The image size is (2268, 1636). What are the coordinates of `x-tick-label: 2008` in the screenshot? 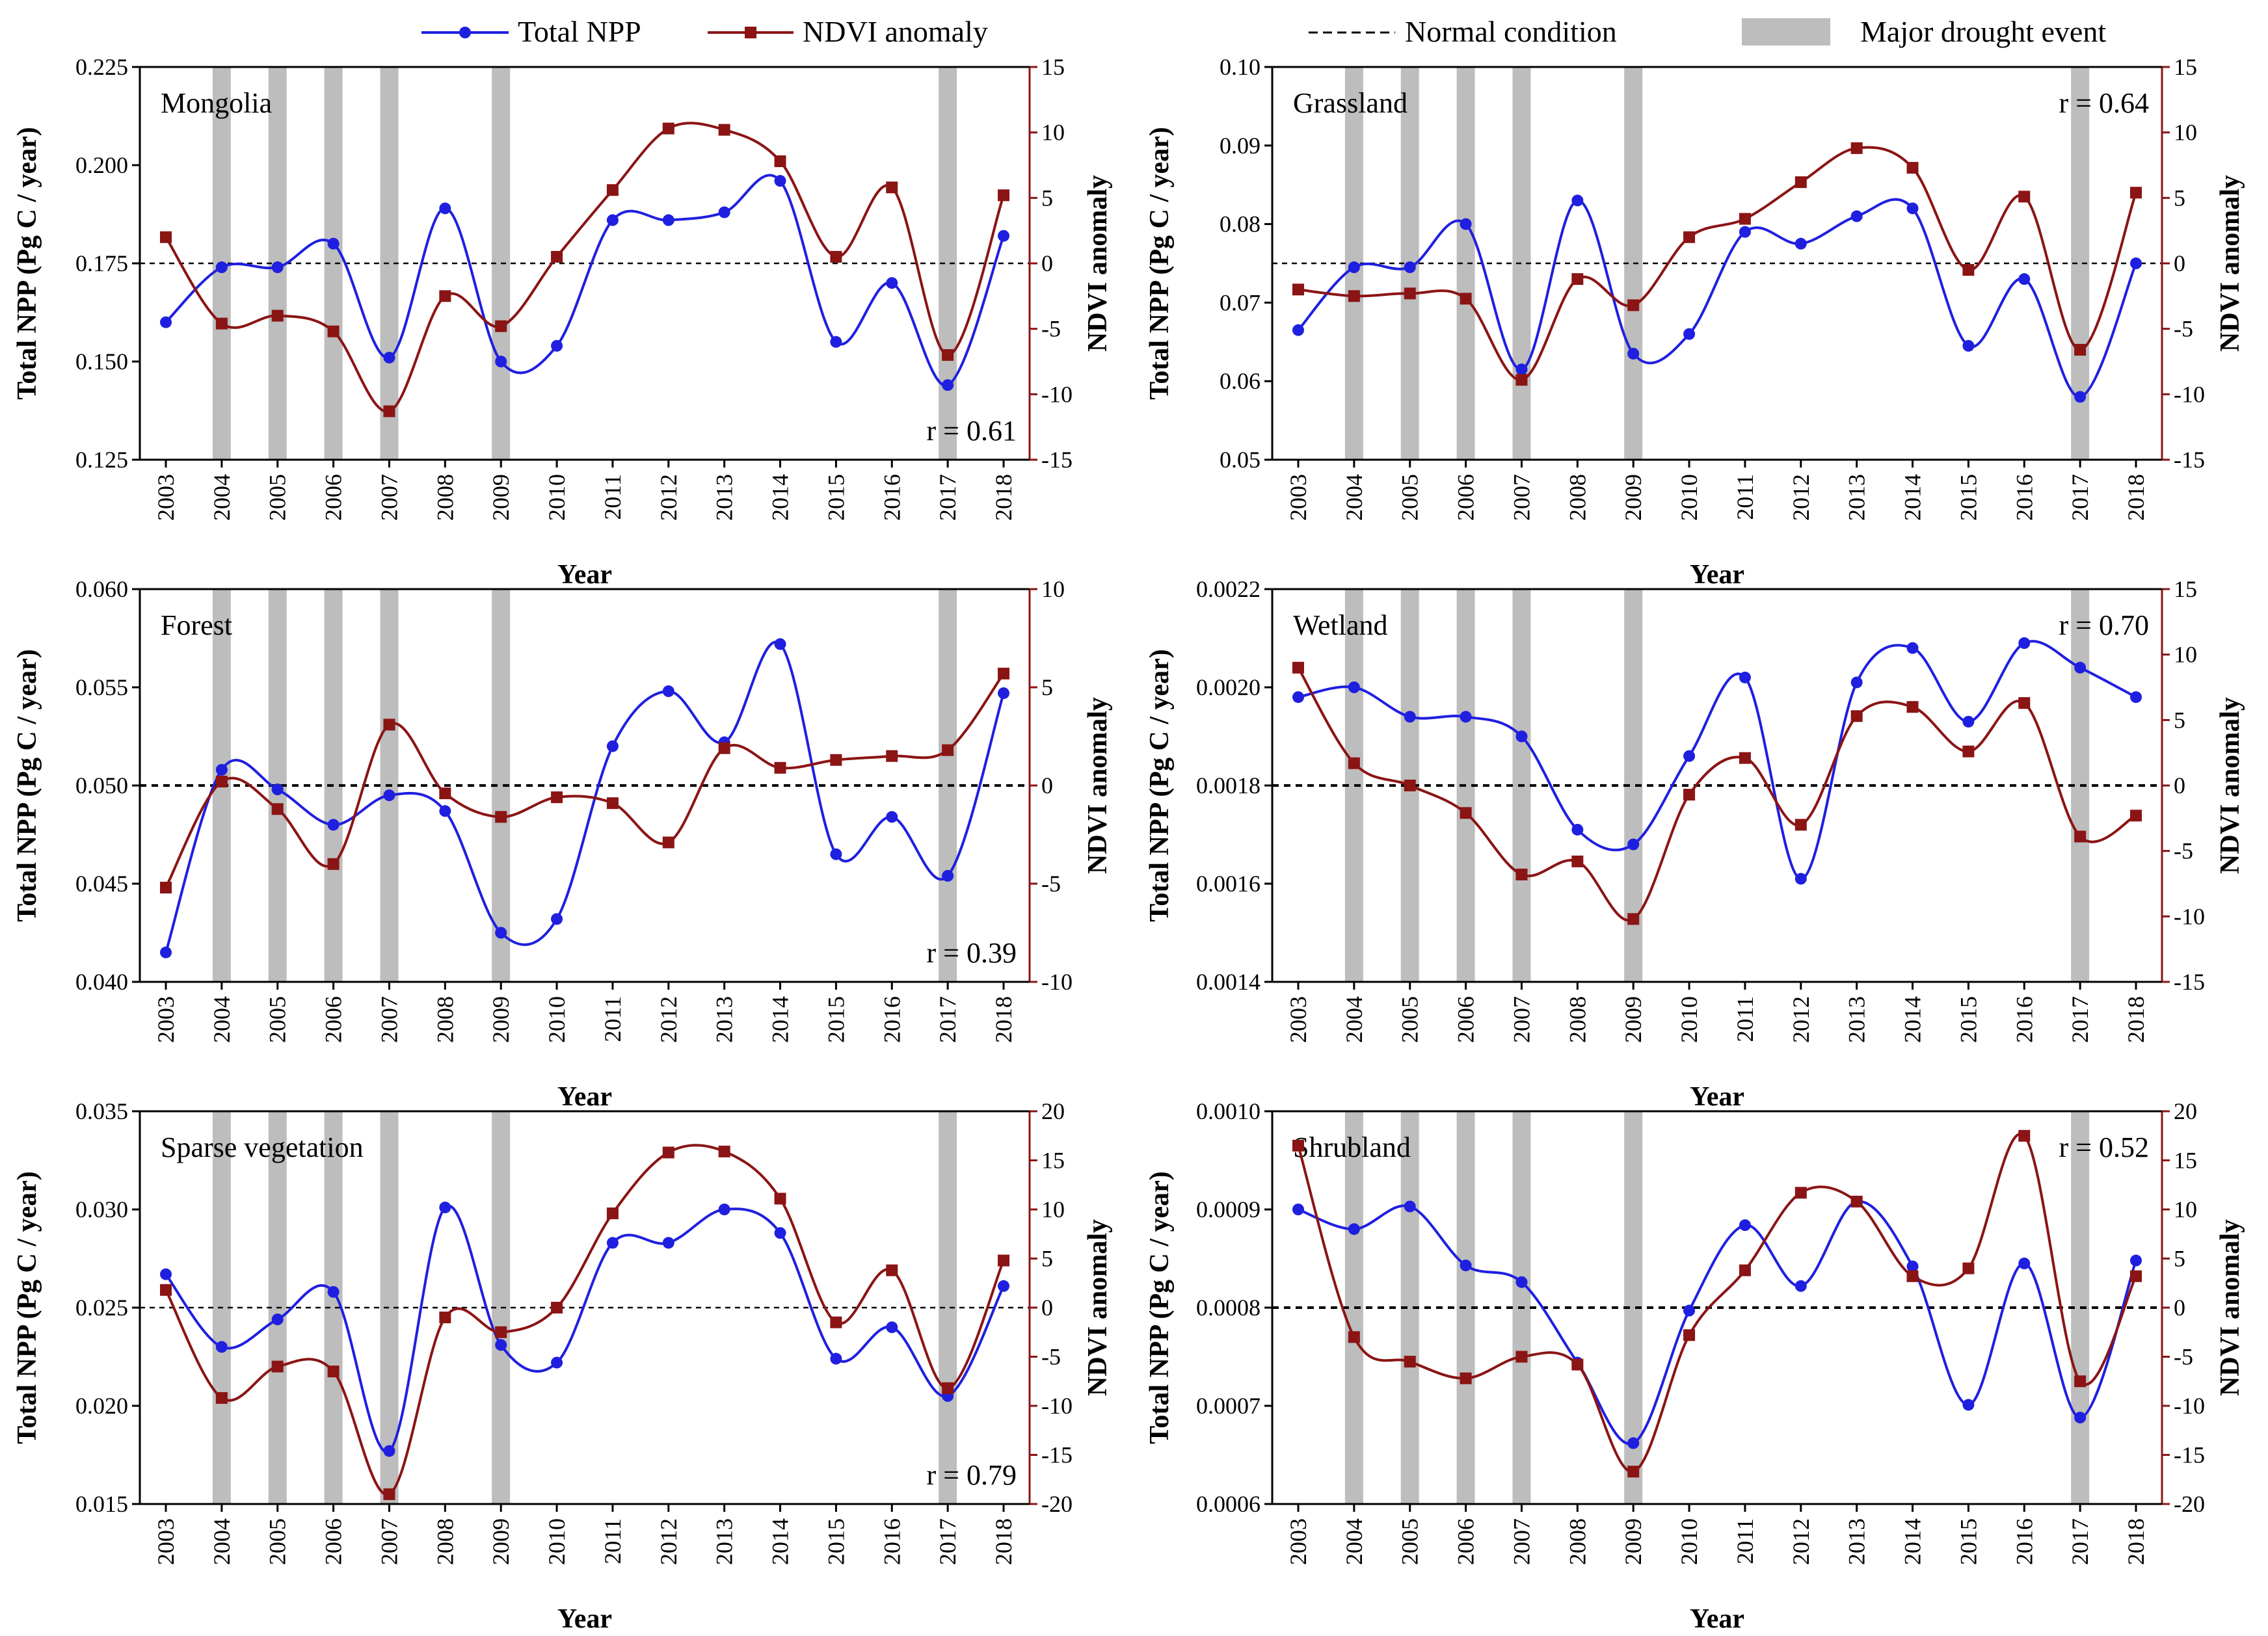 It's located at (1577, 1541).